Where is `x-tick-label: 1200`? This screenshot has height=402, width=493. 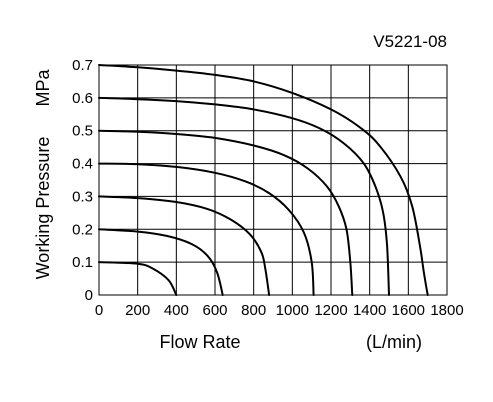 x-tick-label: 1200 is located at coordinates (330, 310).